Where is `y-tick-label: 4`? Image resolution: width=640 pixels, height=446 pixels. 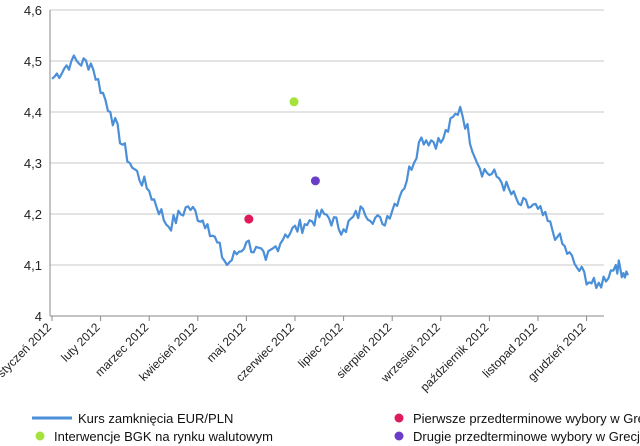
y-tick-label: 4 is located at coordinates (38, 316).